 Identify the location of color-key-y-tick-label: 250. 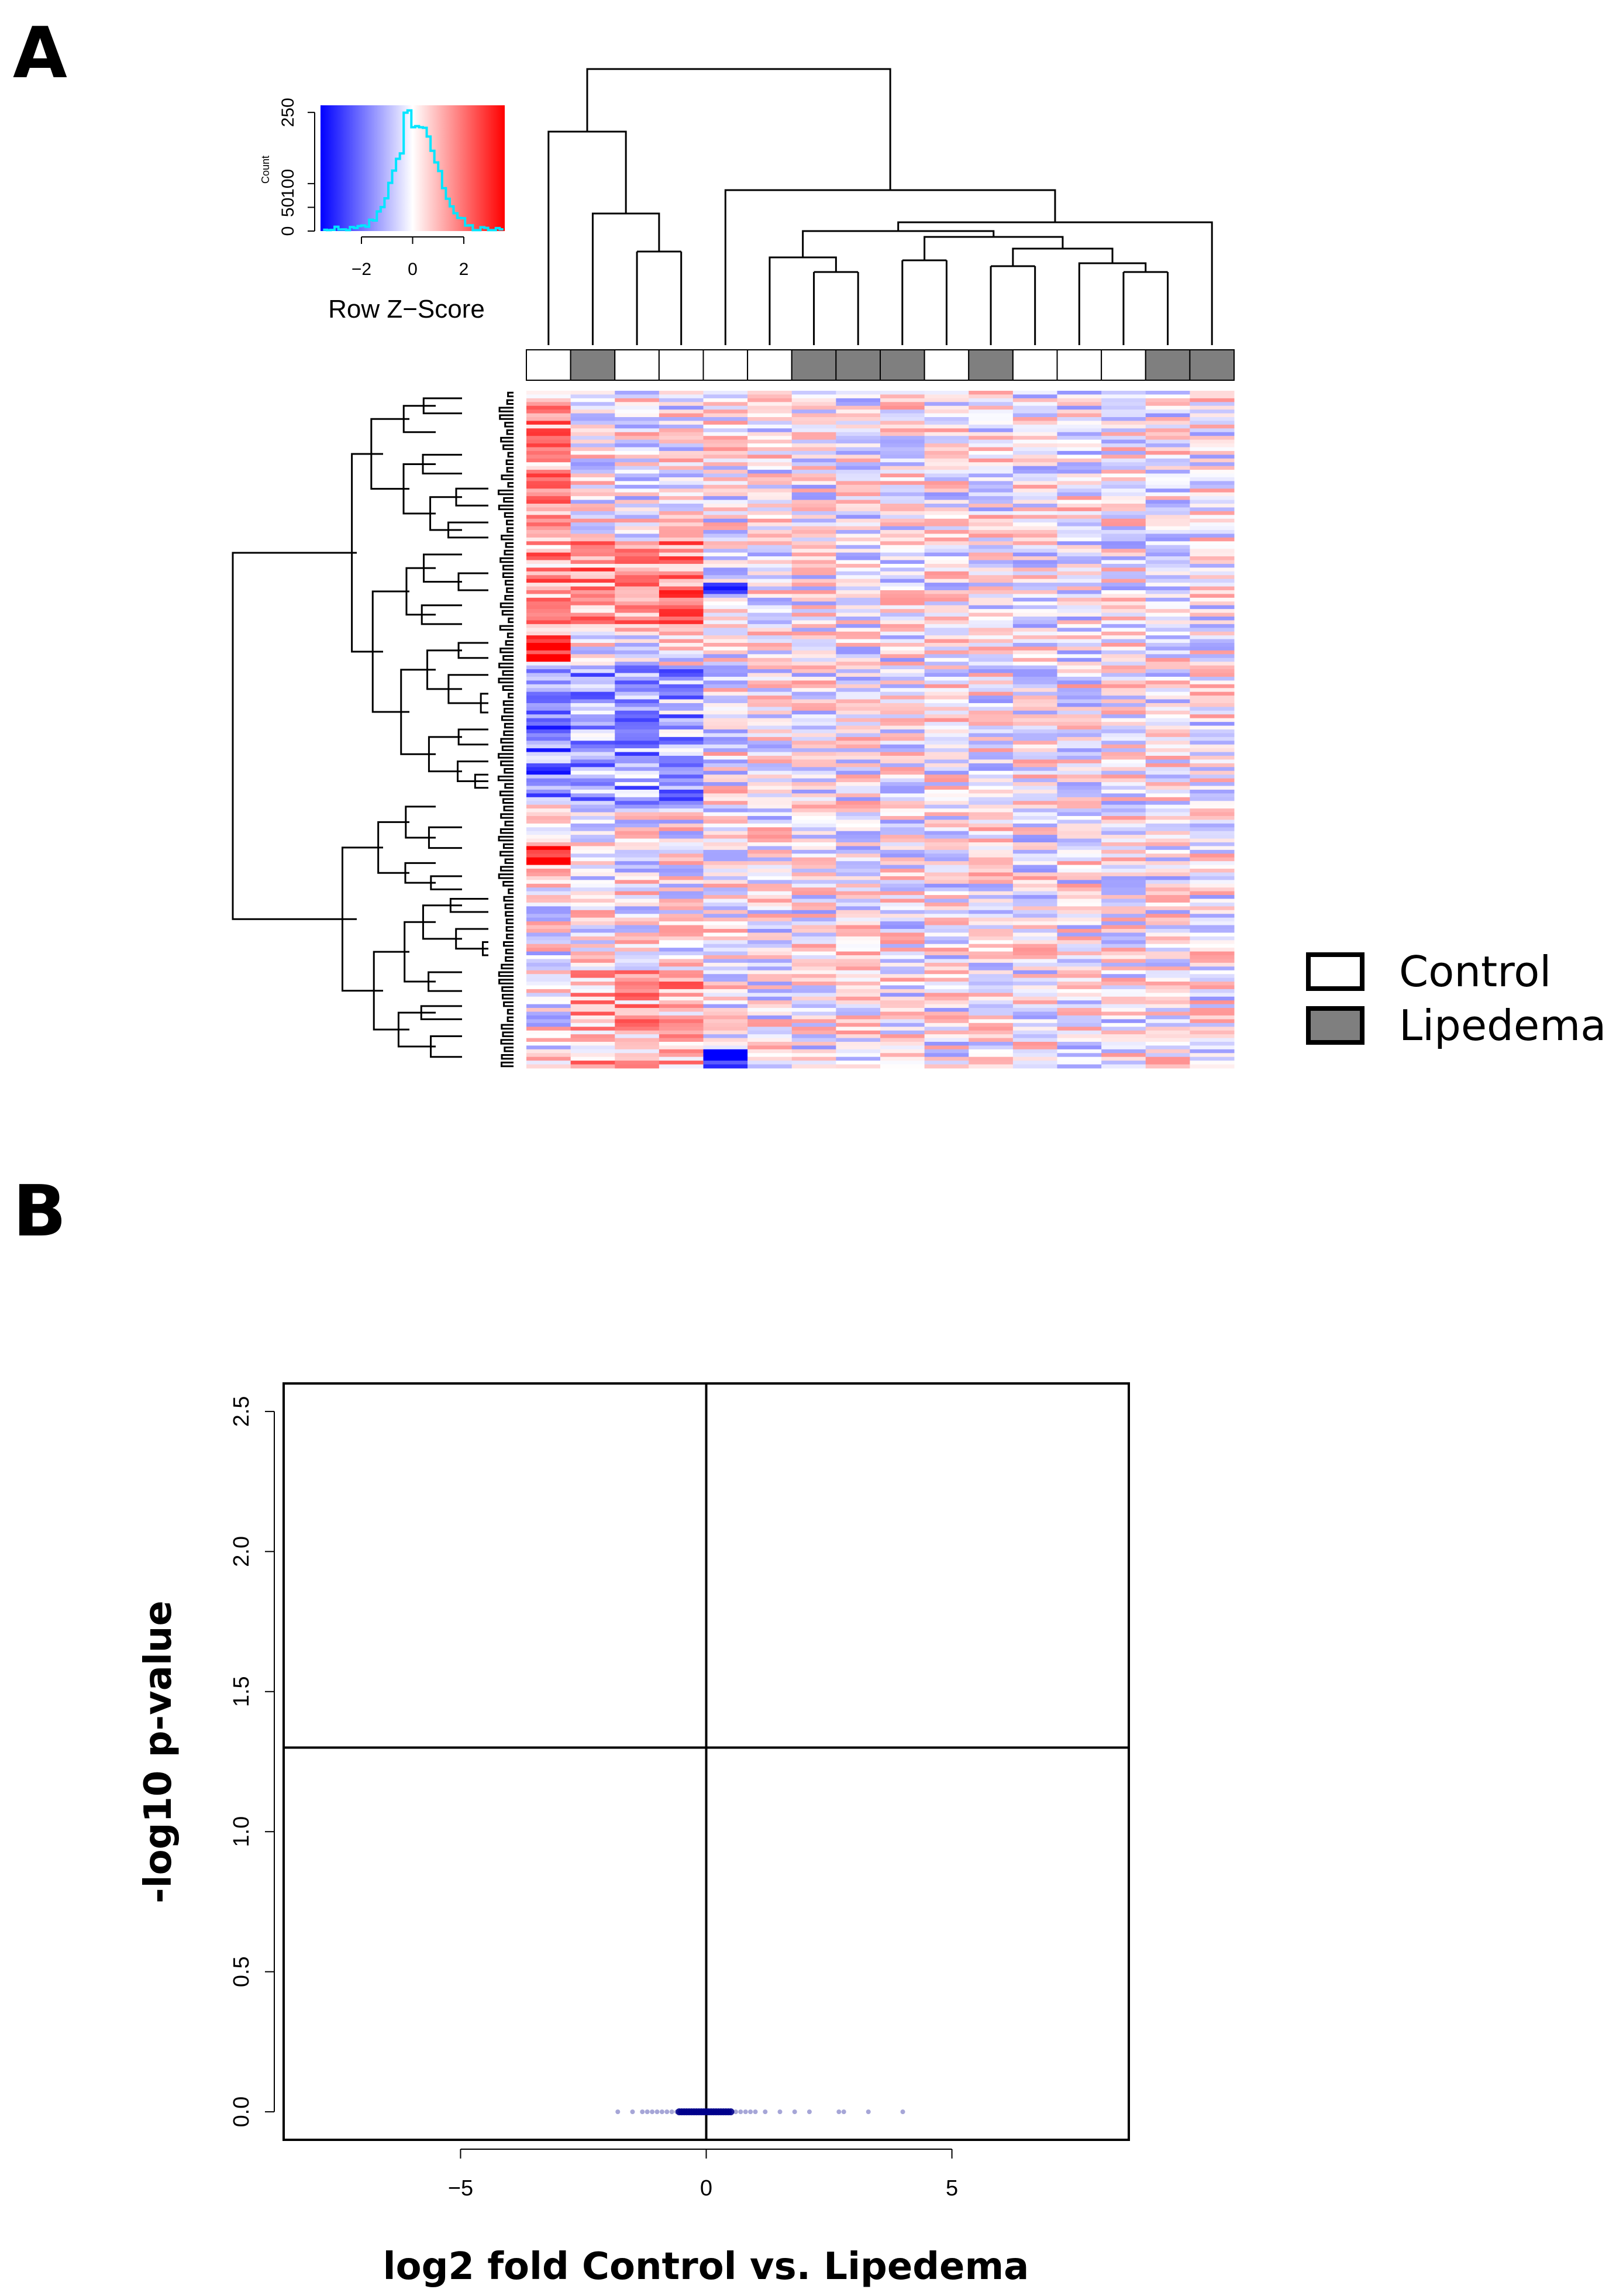
(288, 112).